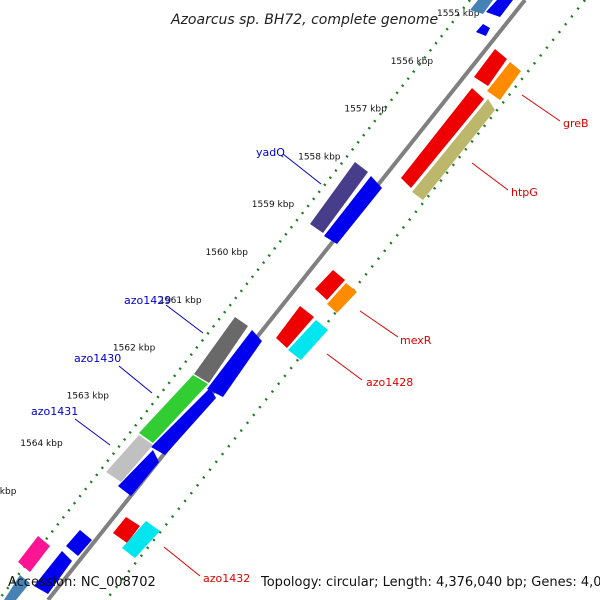 This screenshot has width=600, height=600. Describe the element at coordinates (490, 67) in the screenshot. I see `feature-greB-red` at that location.